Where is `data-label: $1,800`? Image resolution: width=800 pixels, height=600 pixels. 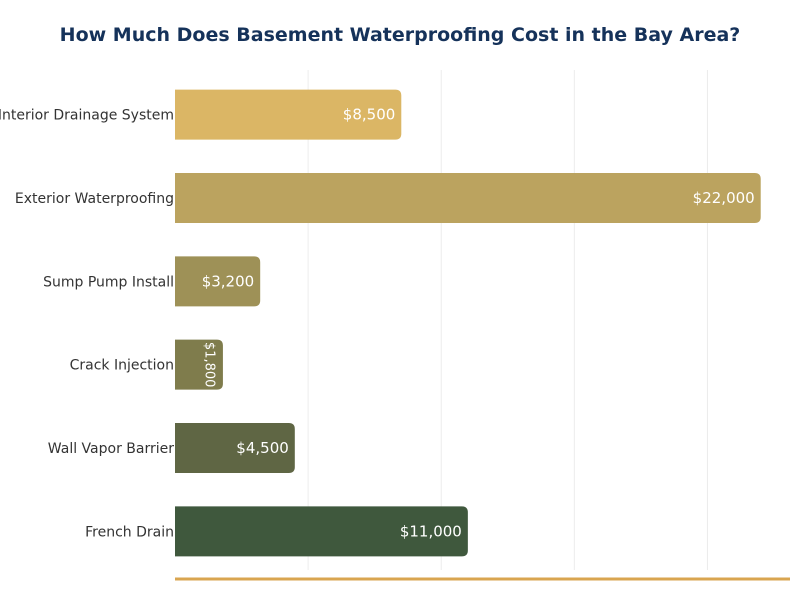 data-label: $1,800 is located at coordinates (208, 365).